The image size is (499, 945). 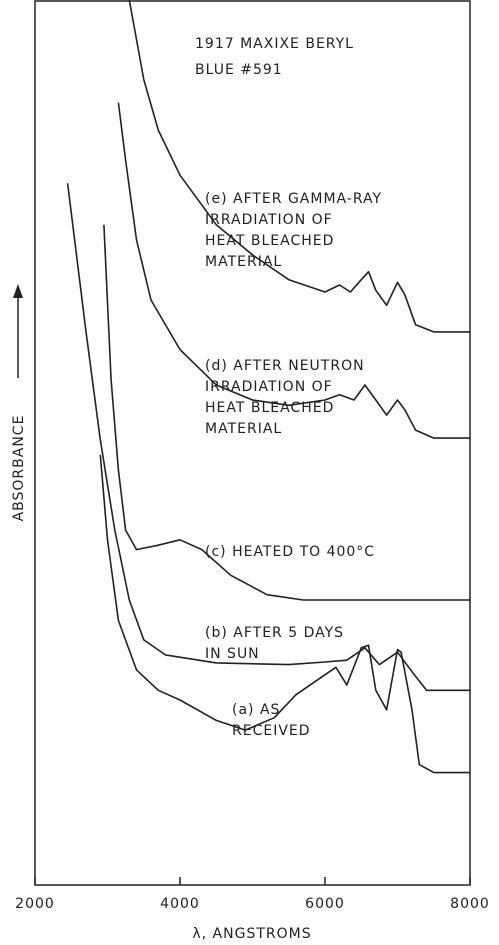 I want to click on curve-label: (e) AFTER GAMMA-RAY, so click(x=293, y=199).